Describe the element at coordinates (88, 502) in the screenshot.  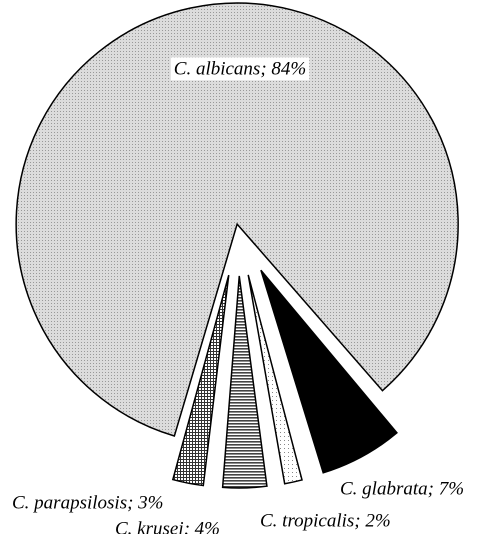
I see `slice-label: C. parapsilosis; 3%` at that location.